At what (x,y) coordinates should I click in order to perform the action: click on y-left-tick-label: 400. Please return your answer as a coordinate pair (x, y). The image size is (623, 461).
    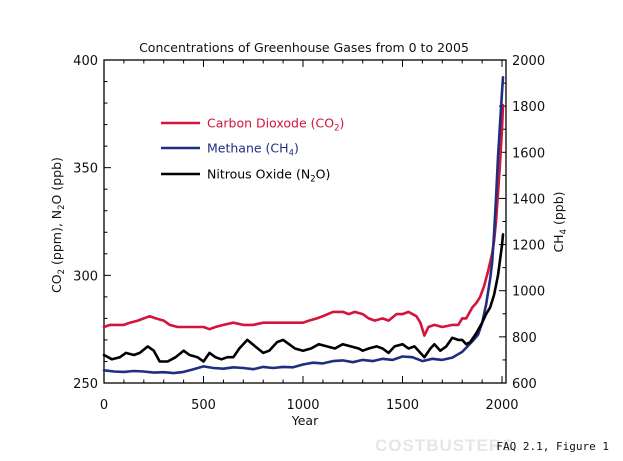
    Looking at the image, I should click on (85, 61).